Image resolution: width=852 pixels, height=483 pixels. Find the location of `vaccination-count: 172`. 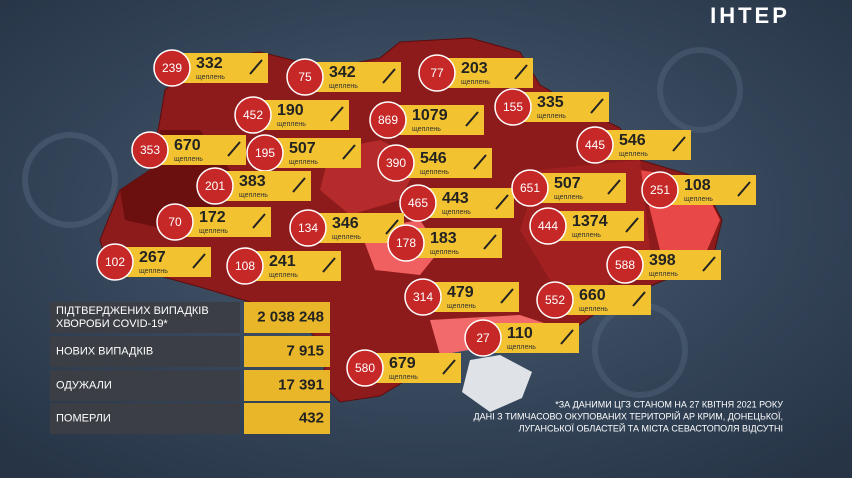

vaccination-count: 172 is located at coordinates (212, 217).